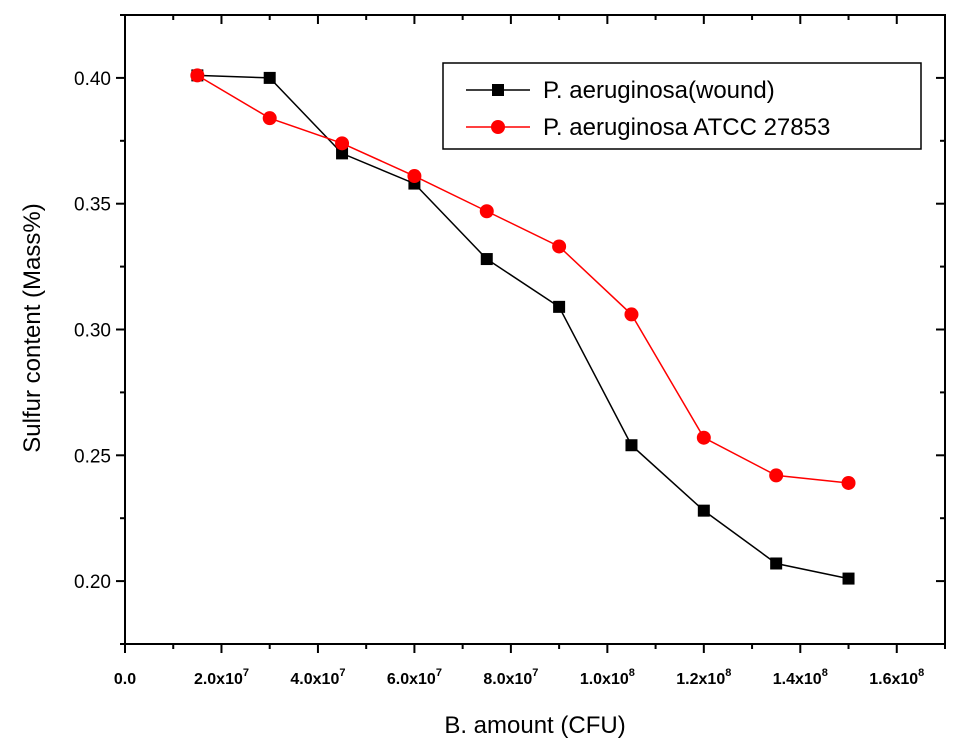  I want to click on x-tick-mantissa: 6.0x10, so click(411, 679).